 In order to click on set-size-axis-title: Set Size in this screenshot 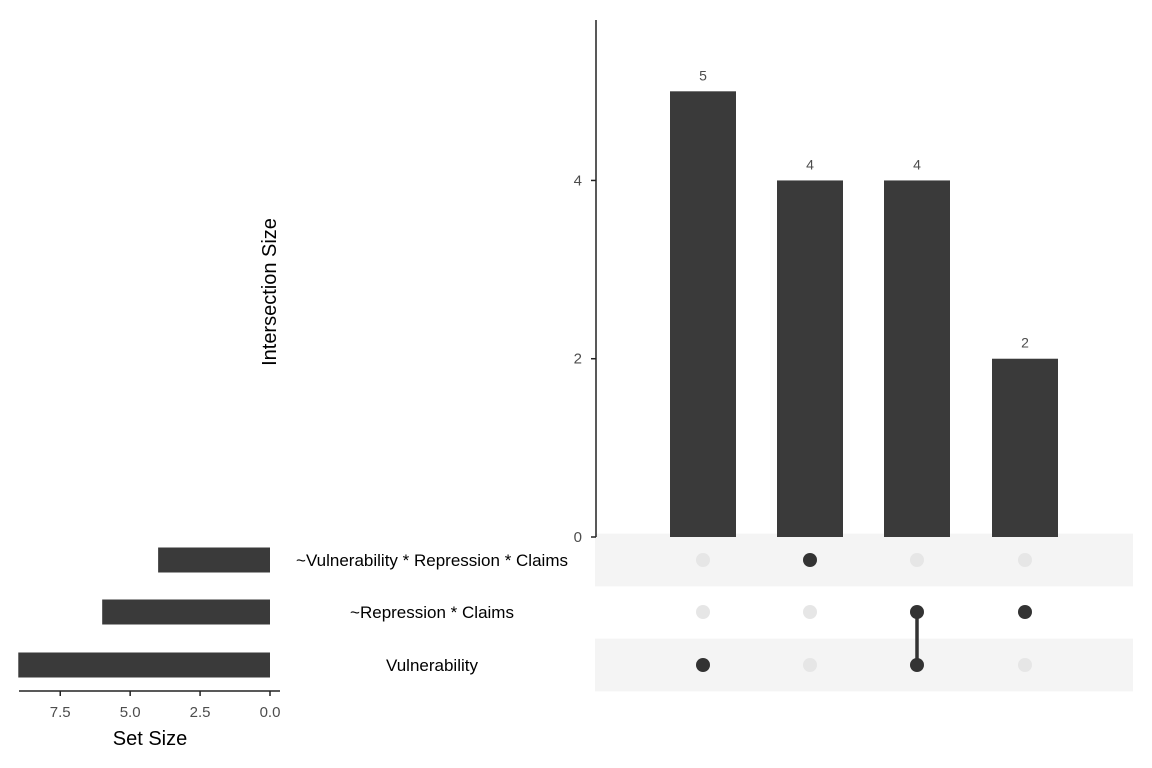, I will do `click(150, 739)`.